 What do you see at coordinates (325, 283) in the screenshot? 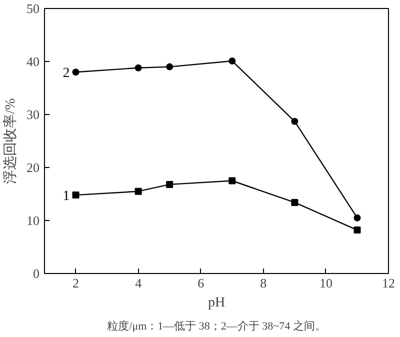
I see `x-tick-label: 10` at bounding box center [325, 283].